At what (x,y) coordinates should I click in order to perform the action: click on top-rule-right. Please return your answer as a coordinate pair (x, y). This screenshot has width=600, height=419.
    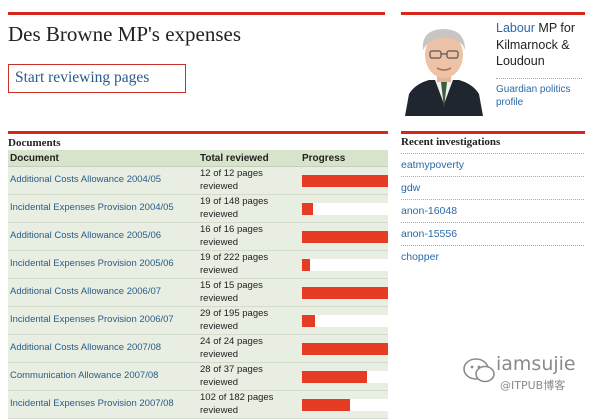
    Looking at the image, I should click on (493, 13).